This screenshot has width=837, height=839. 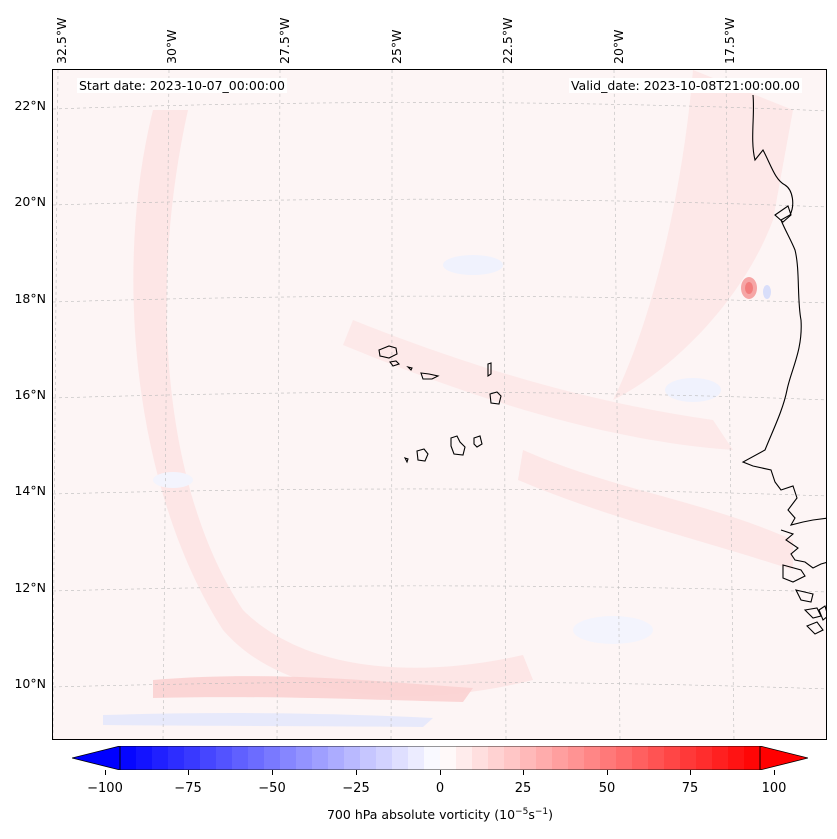 What do you see at coordinates (729, 40) in the screenshot?
I see `lon-label-17-5w: 17.5°W` at bounding box center [729, 40].